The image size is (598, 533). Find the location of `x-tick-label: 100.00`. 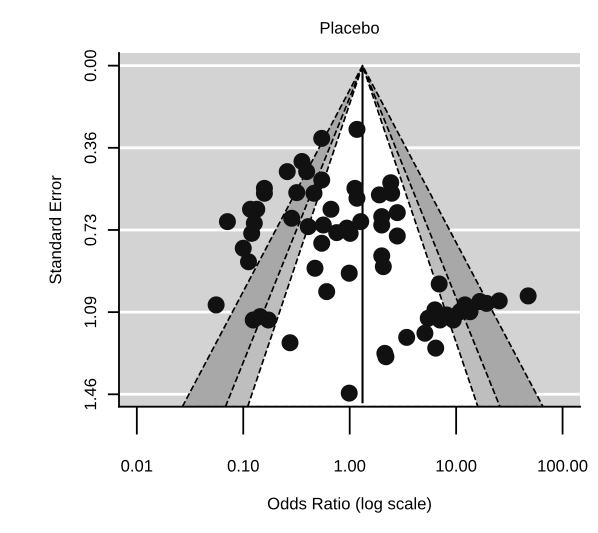

x-tick-label: 100.00 is located at coordinates (563, 466).